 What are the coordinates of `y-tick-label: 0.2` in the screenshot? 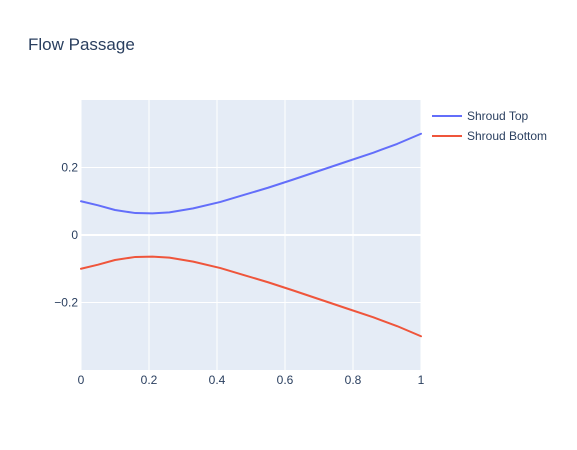 It's located at (69, 168).